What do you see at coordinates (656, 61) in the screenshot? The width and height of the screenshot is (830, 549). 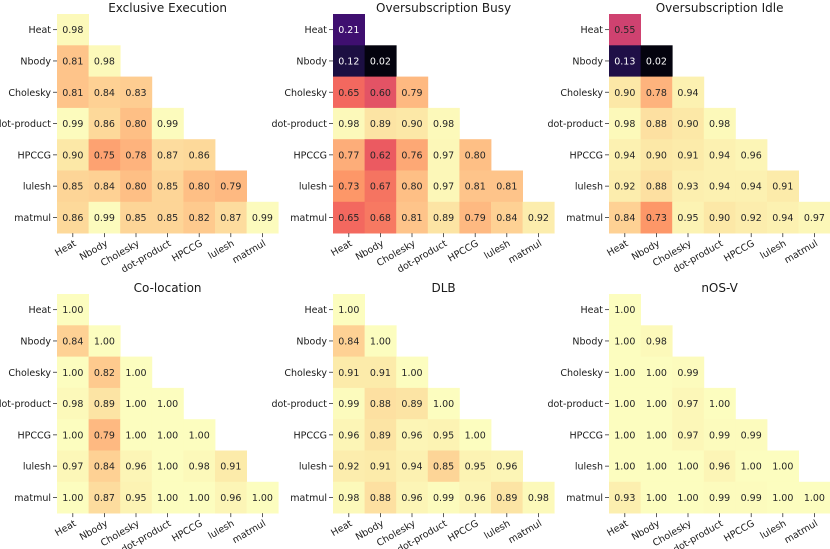 I see `cell-value-label: 0.02` at bounding box center [656, 61].